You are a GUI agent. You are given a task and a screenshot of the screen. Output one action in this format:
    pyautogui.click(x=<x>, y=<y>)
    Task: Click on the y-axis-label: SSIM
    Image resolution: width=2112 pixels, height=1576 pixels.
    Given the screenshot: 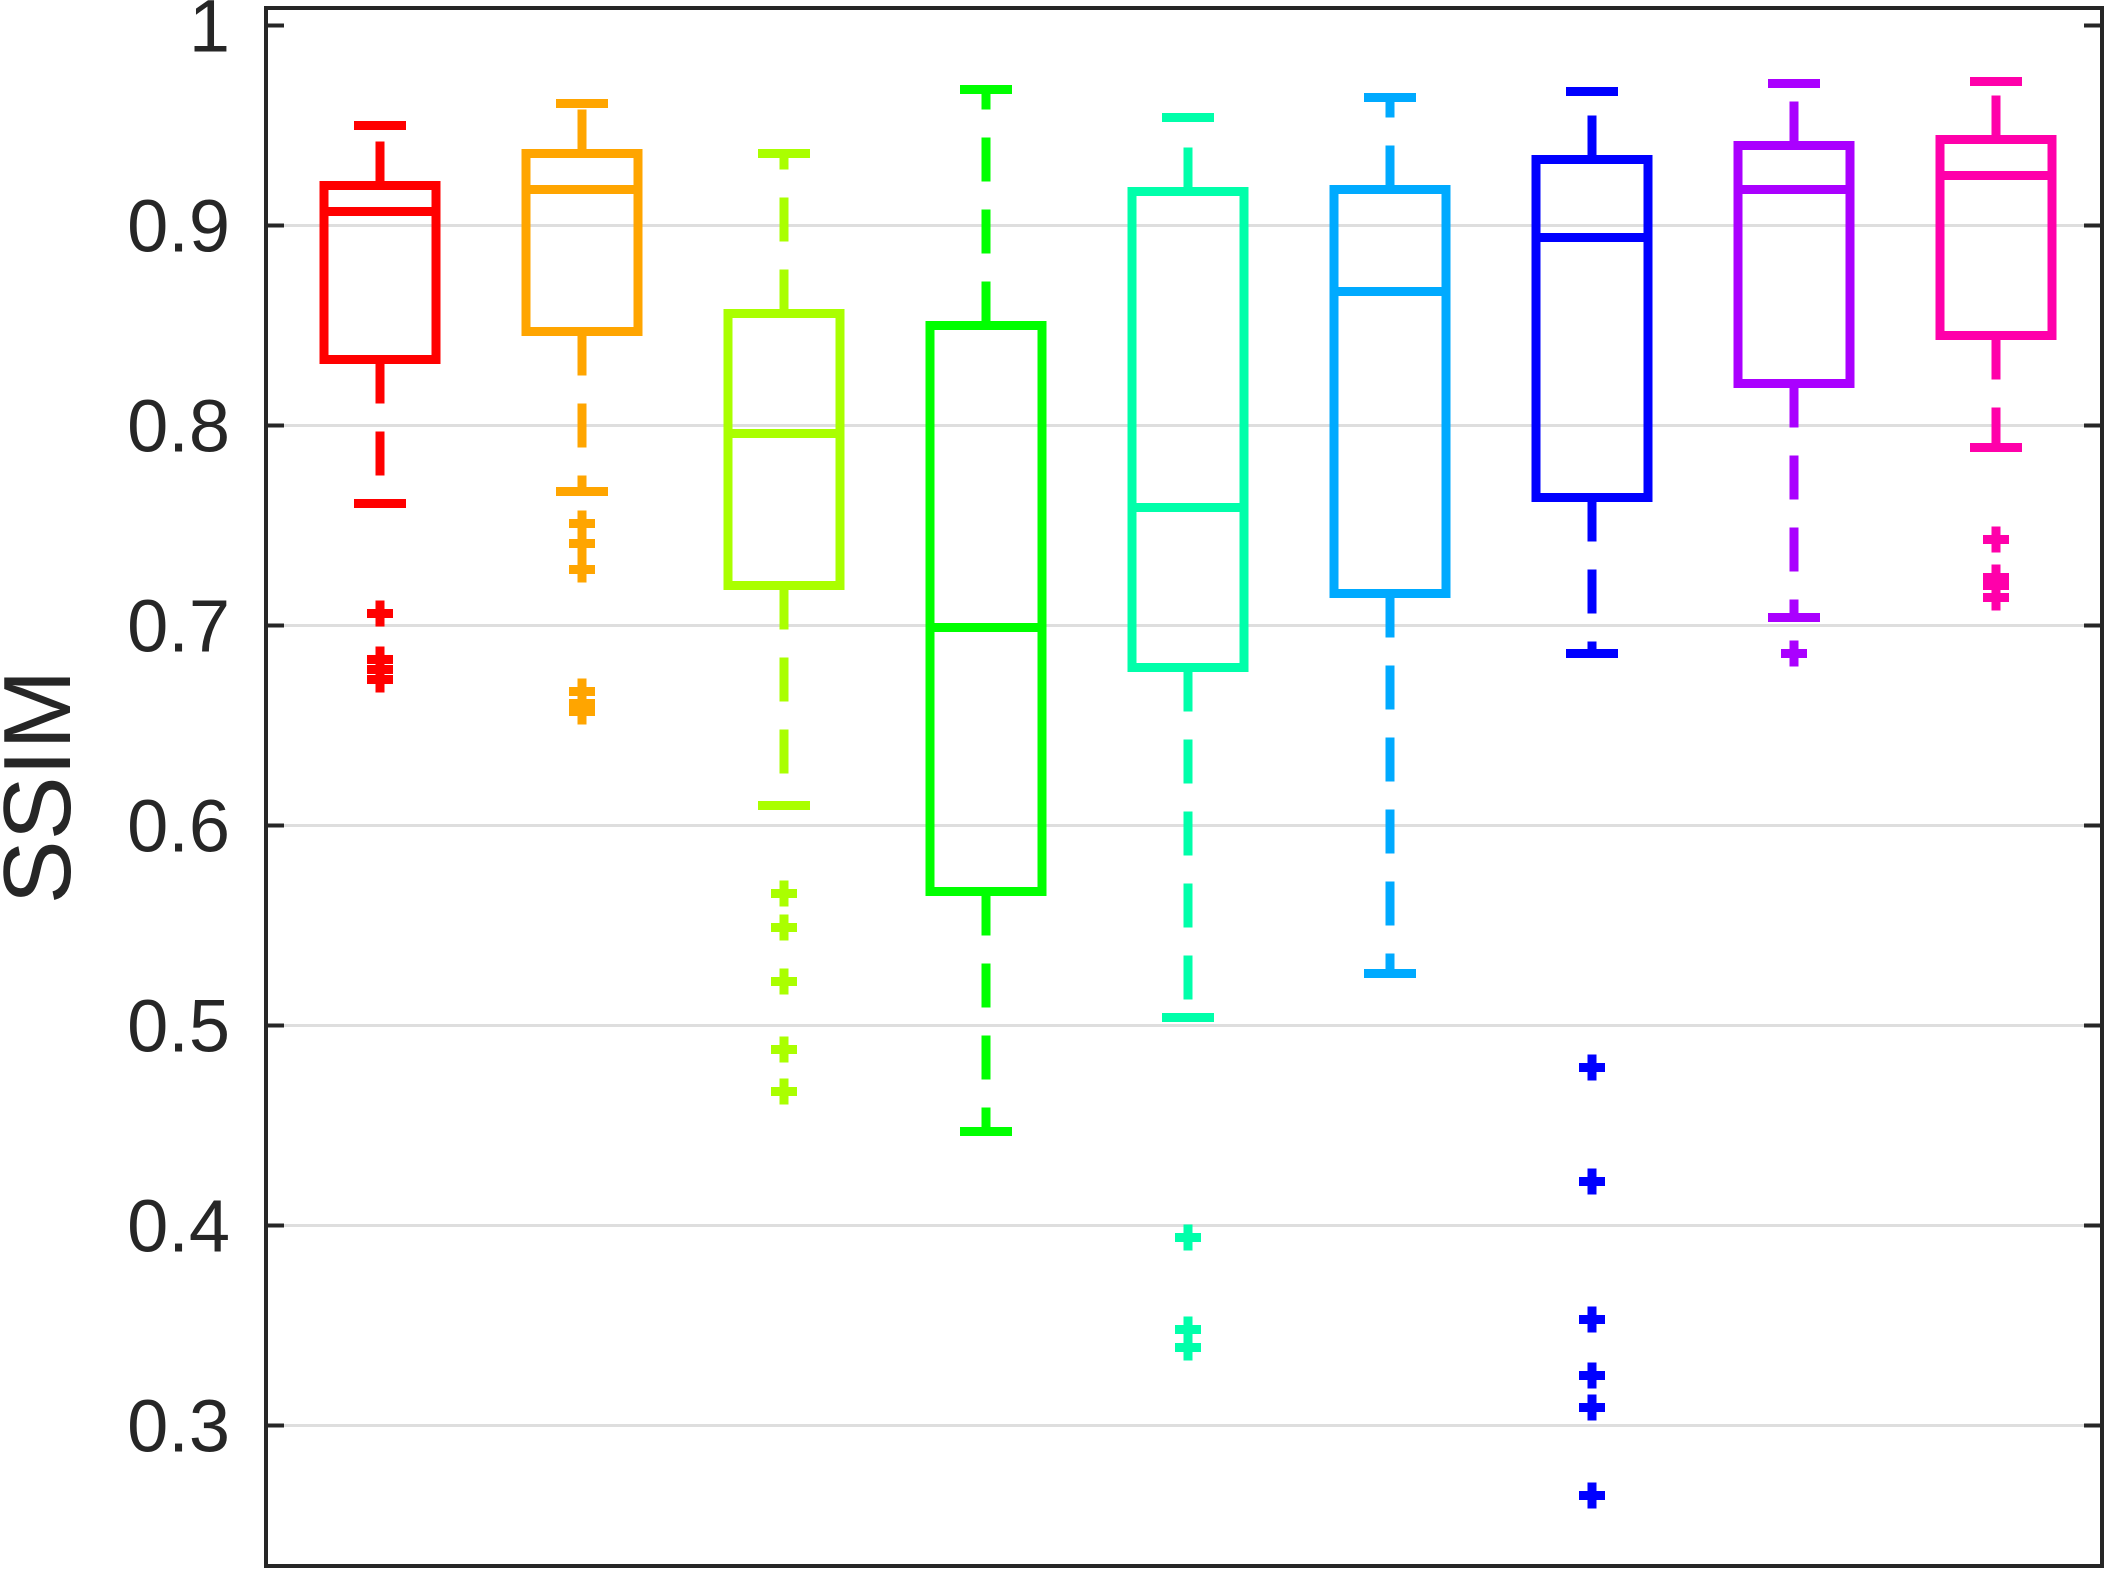 What is the action you would take?
    pyautogui.click(x=45, y=787)
    